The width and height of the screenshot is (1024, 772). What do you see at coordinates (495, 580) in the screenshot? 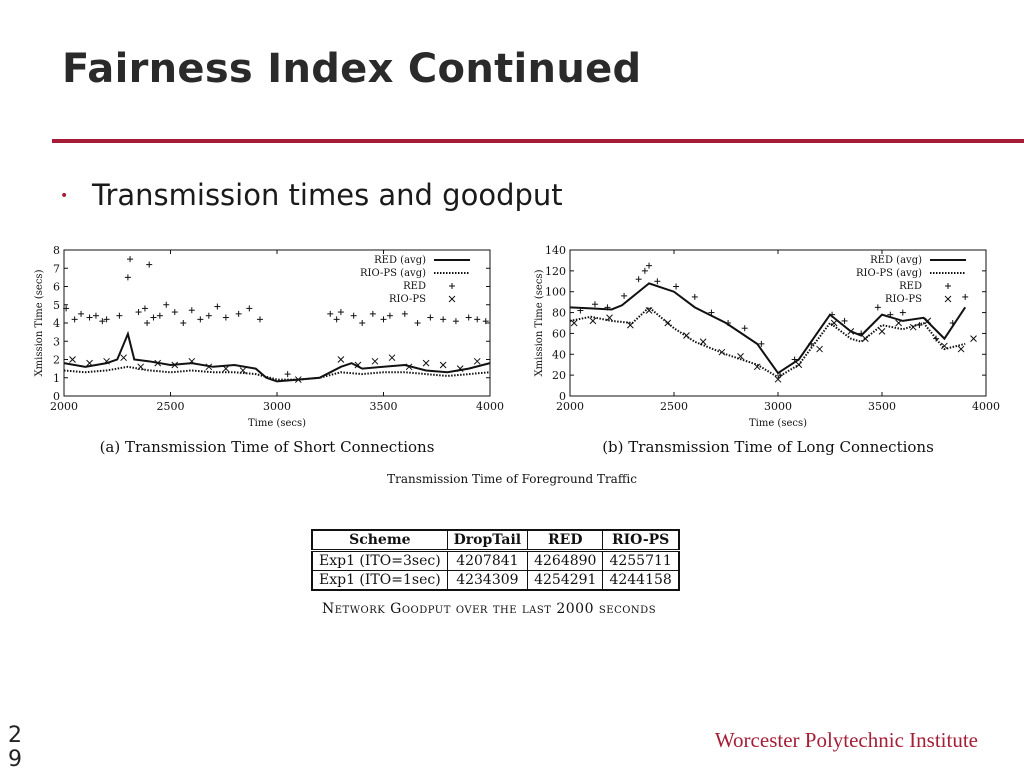
I see `table-row: Exp1 (ITO=1sec) 4234309 4254291 4244158` at bounding box center [495, 580].